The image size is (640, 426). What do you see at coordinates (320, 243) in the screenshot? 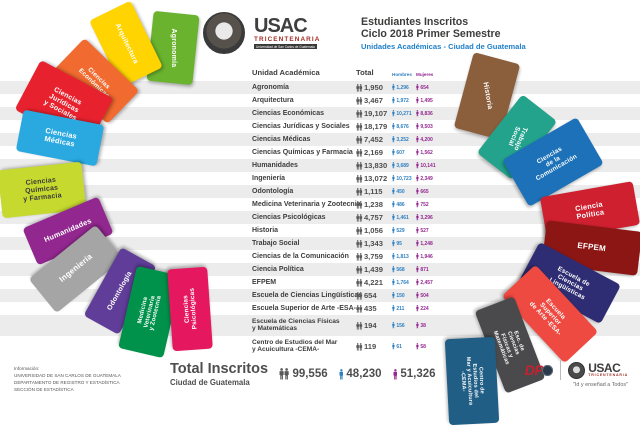
I see `table-row: Trabajo Social 1,343 95 1,248` at bounding box center [320, 243].